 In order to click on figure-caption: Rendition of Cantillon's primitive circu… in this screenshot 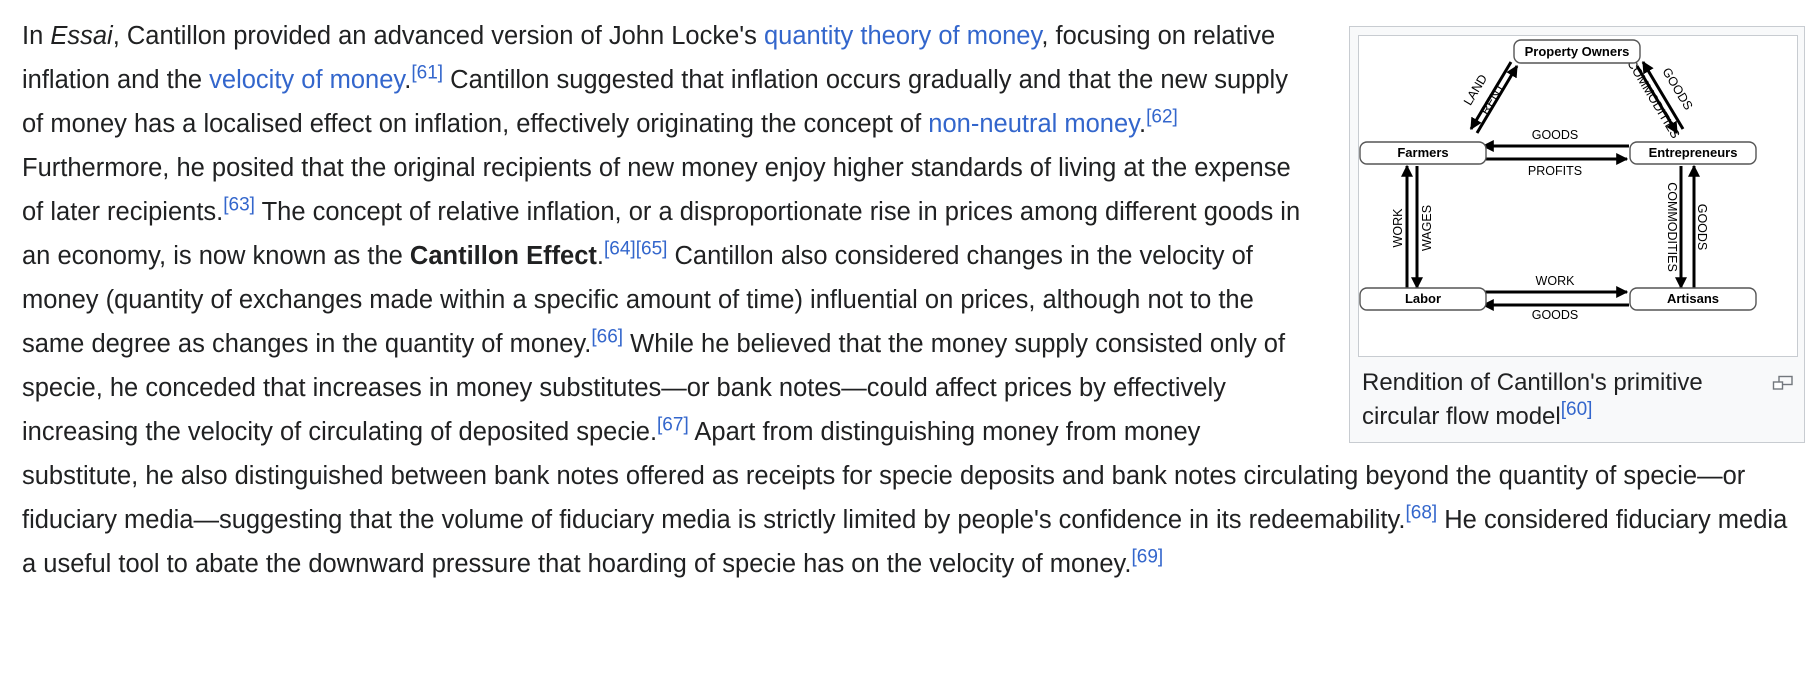, I will do `click(1577, 395)`.